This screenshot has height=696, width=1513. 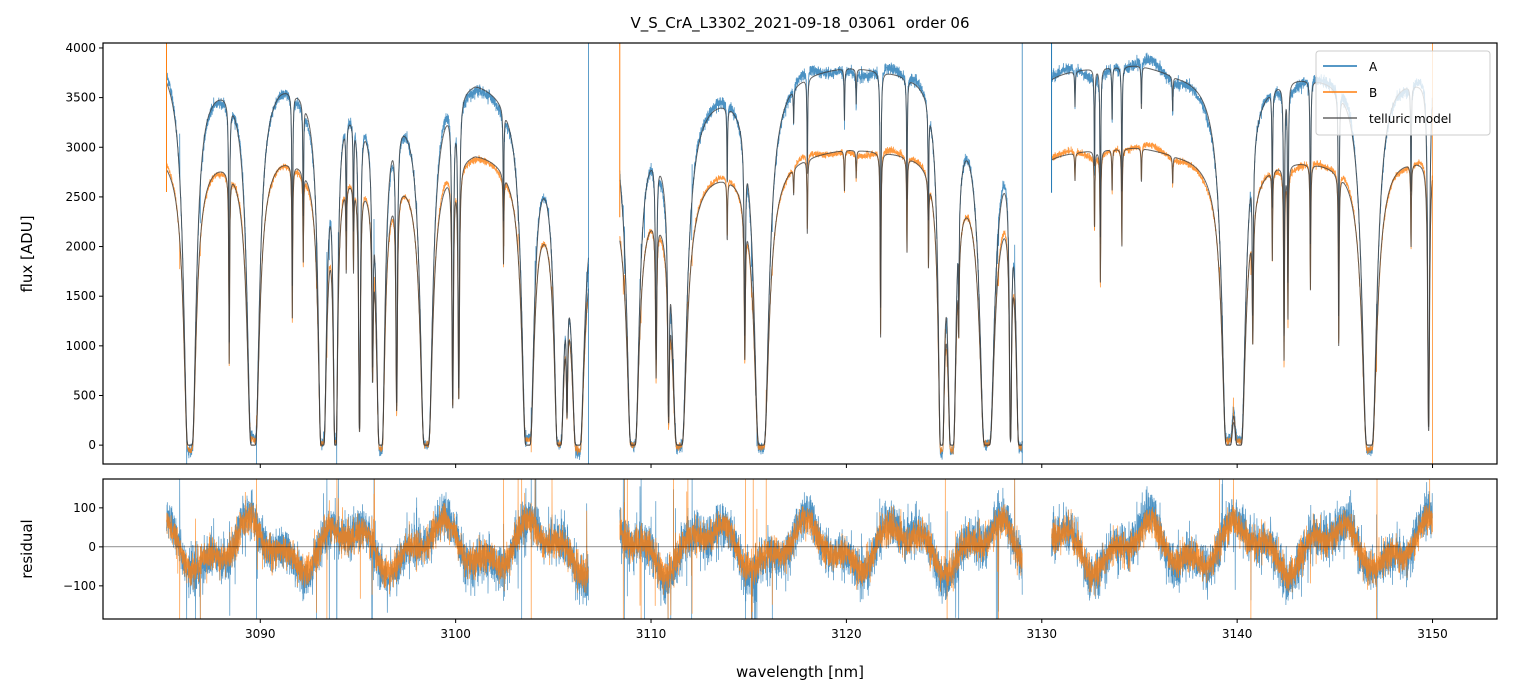 What do you see at coordinates (80, 98) in the screenshot?
I see `y-tick-label: 3500` at bounding box center [80, 98].